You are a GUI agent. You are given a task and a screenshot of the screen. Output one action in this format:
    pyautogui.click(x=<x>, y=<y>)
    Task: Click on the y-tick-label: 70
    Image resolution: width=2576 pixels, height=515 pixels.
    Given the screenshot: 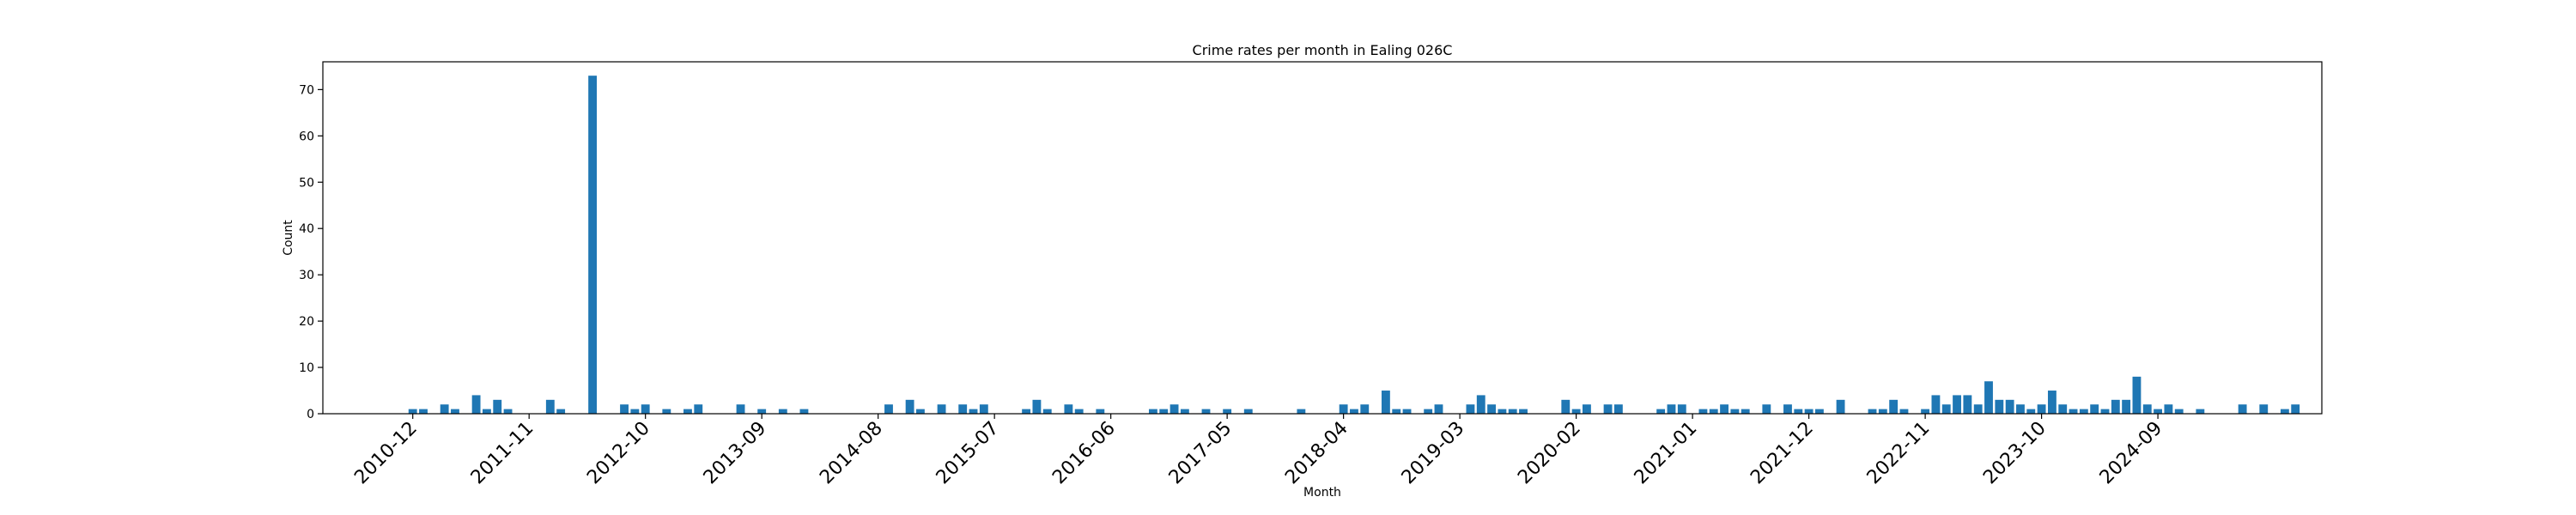 What is the action you would take?
    pyautogui.click(x=306, y=90)
    